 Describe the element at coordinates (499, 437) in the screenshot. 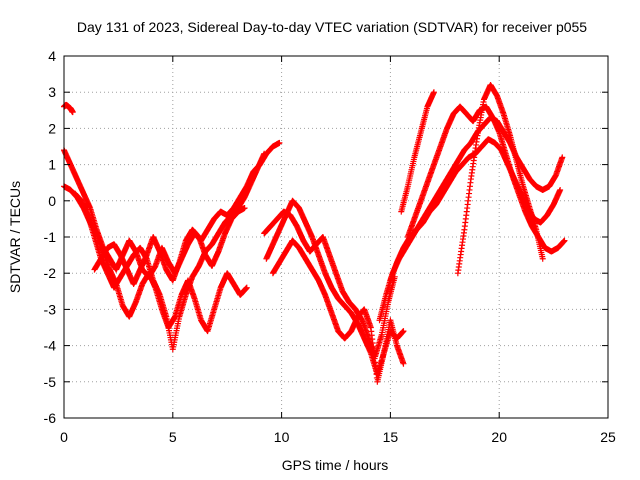

I see `x-tick-label: 20` at that location.